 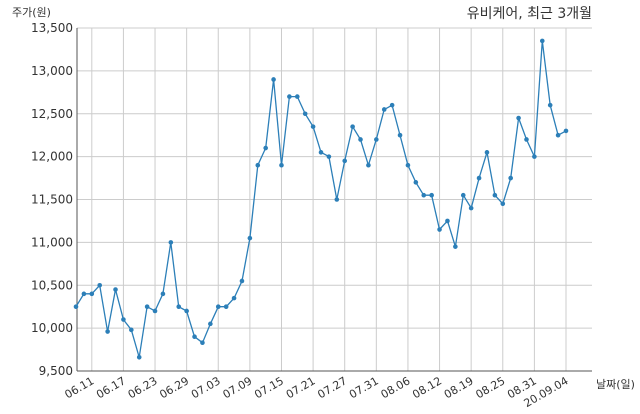 What do you see at coordinates (52, 157) in the screenshot?
I see `y-tick-label: 12,000` at bounding box center [52, 157].